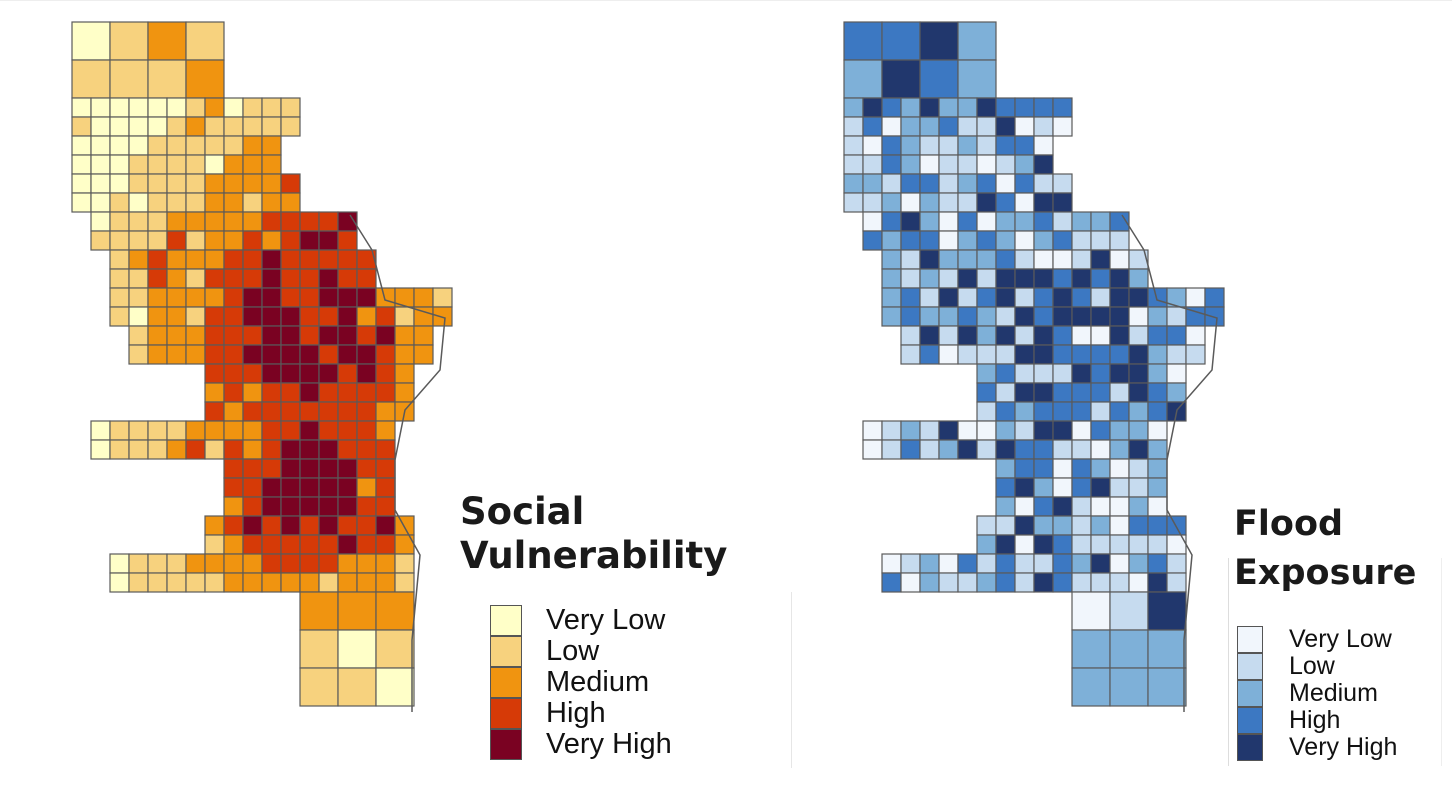 The image size is (1452, 798). I want to click on legend-item-very-high: Very High, so click(1317, 747).